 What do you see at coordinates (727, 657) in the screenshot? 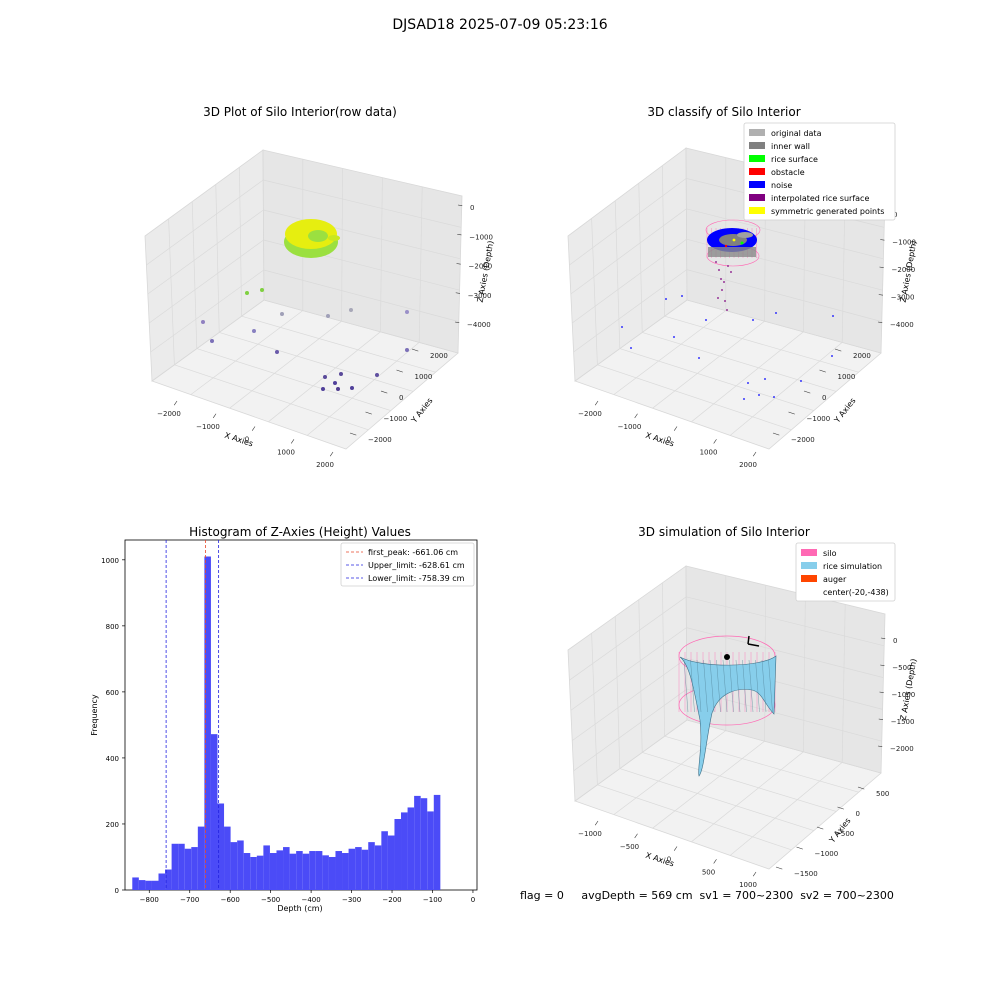
I see `simulation-center-point` at bounding box center [727, 657].